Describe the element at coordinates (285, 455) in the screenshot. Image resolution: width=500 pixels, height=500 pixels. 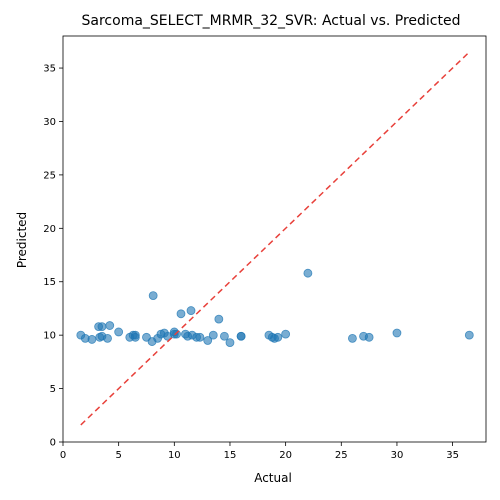
I see `x-tick-label: 20` at that location.